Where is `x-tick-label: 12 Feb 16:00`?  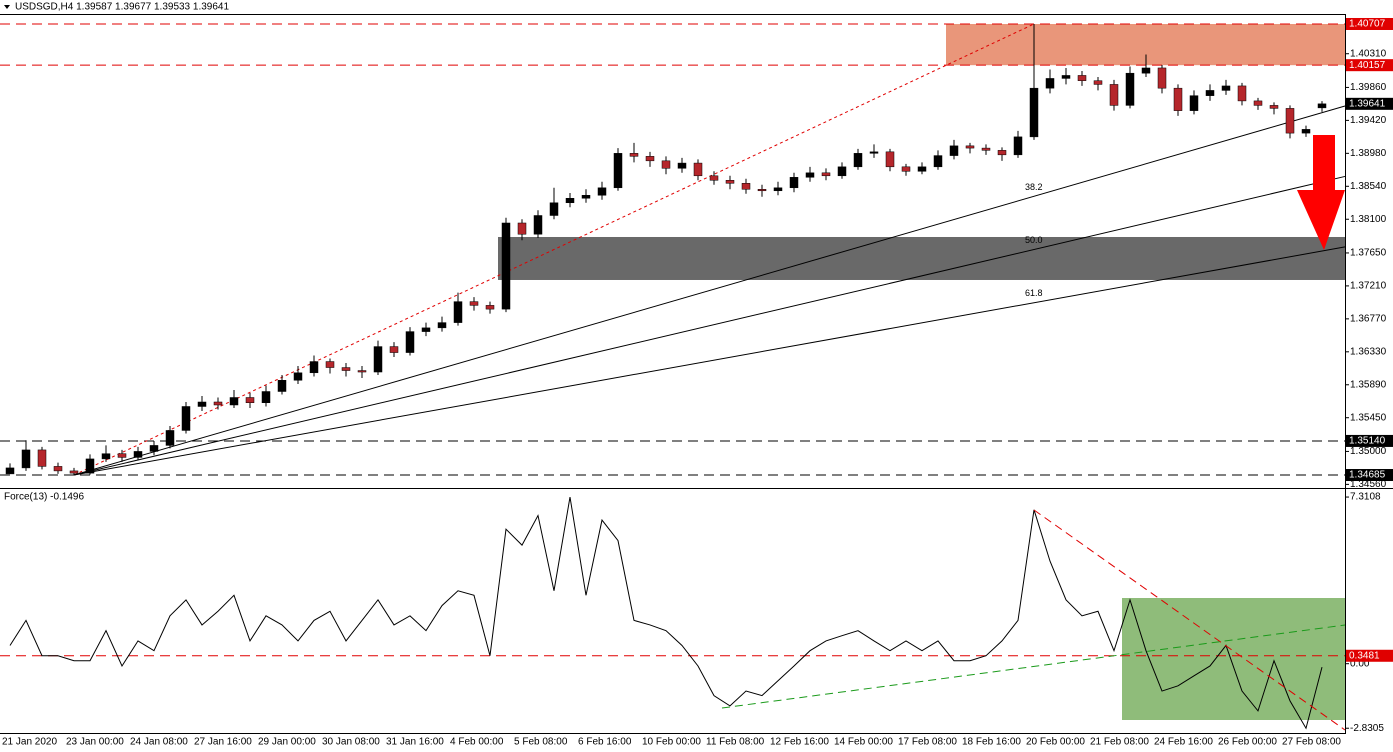
x-tick-label: 12 Feb 16:00 is located at coordinates (799, 742).